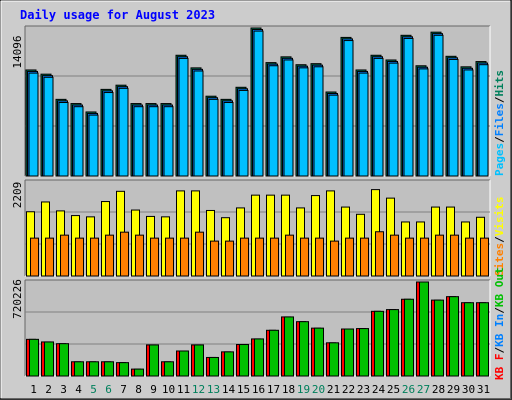 The image size is (512, 400). What do you see at coordinates (303, 389) in the screenshot?
I see `x-label-day: 19` at bounding box center [303, 389].